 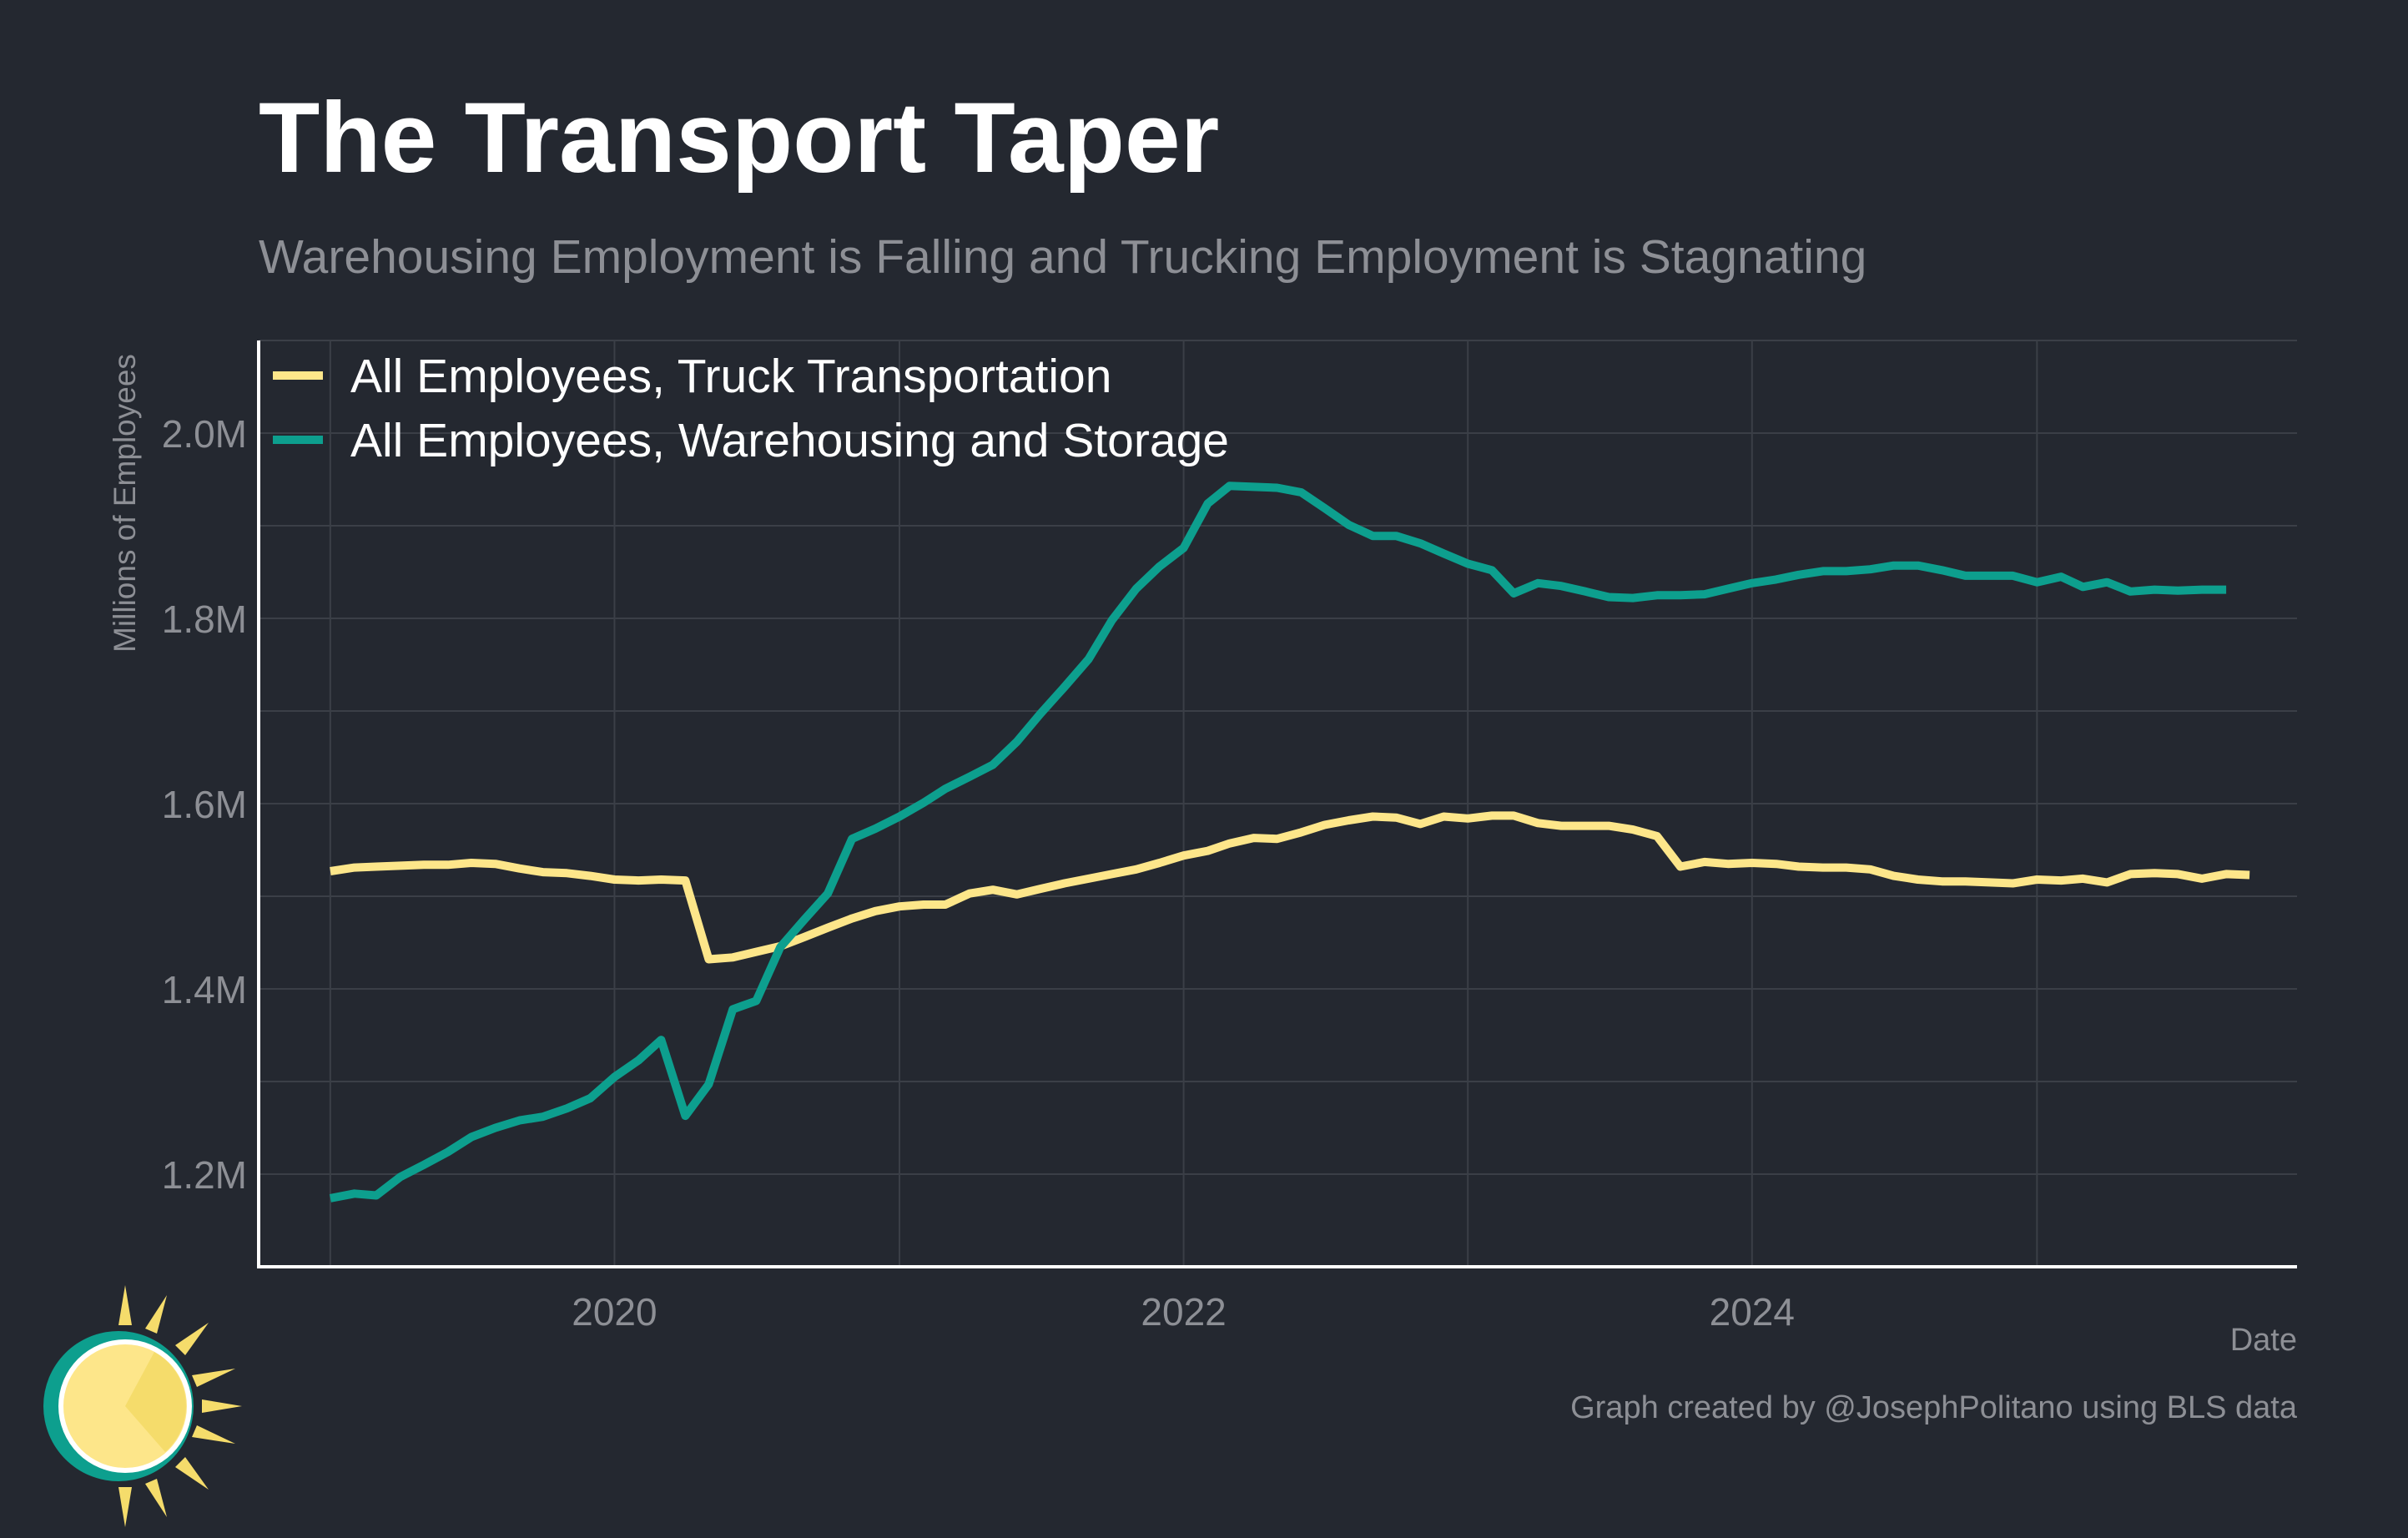 I want to click on y-tick-label: 1.2M, so click(x=204, y=1175).